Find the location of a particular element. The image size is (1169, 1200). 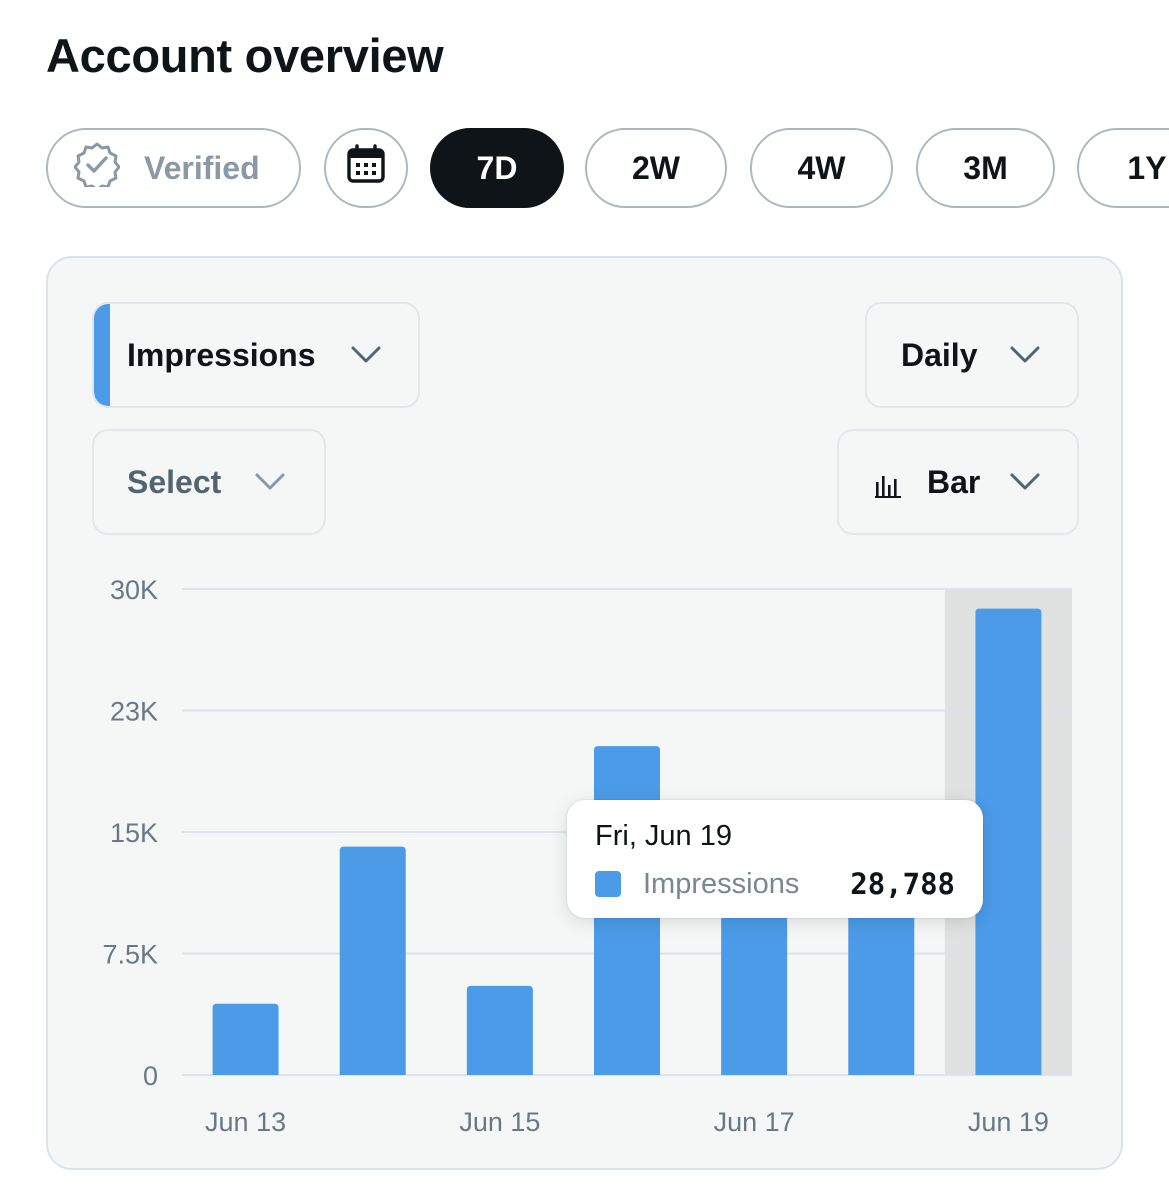

range-7d-button: 7D is located at coordinates (497, 168).